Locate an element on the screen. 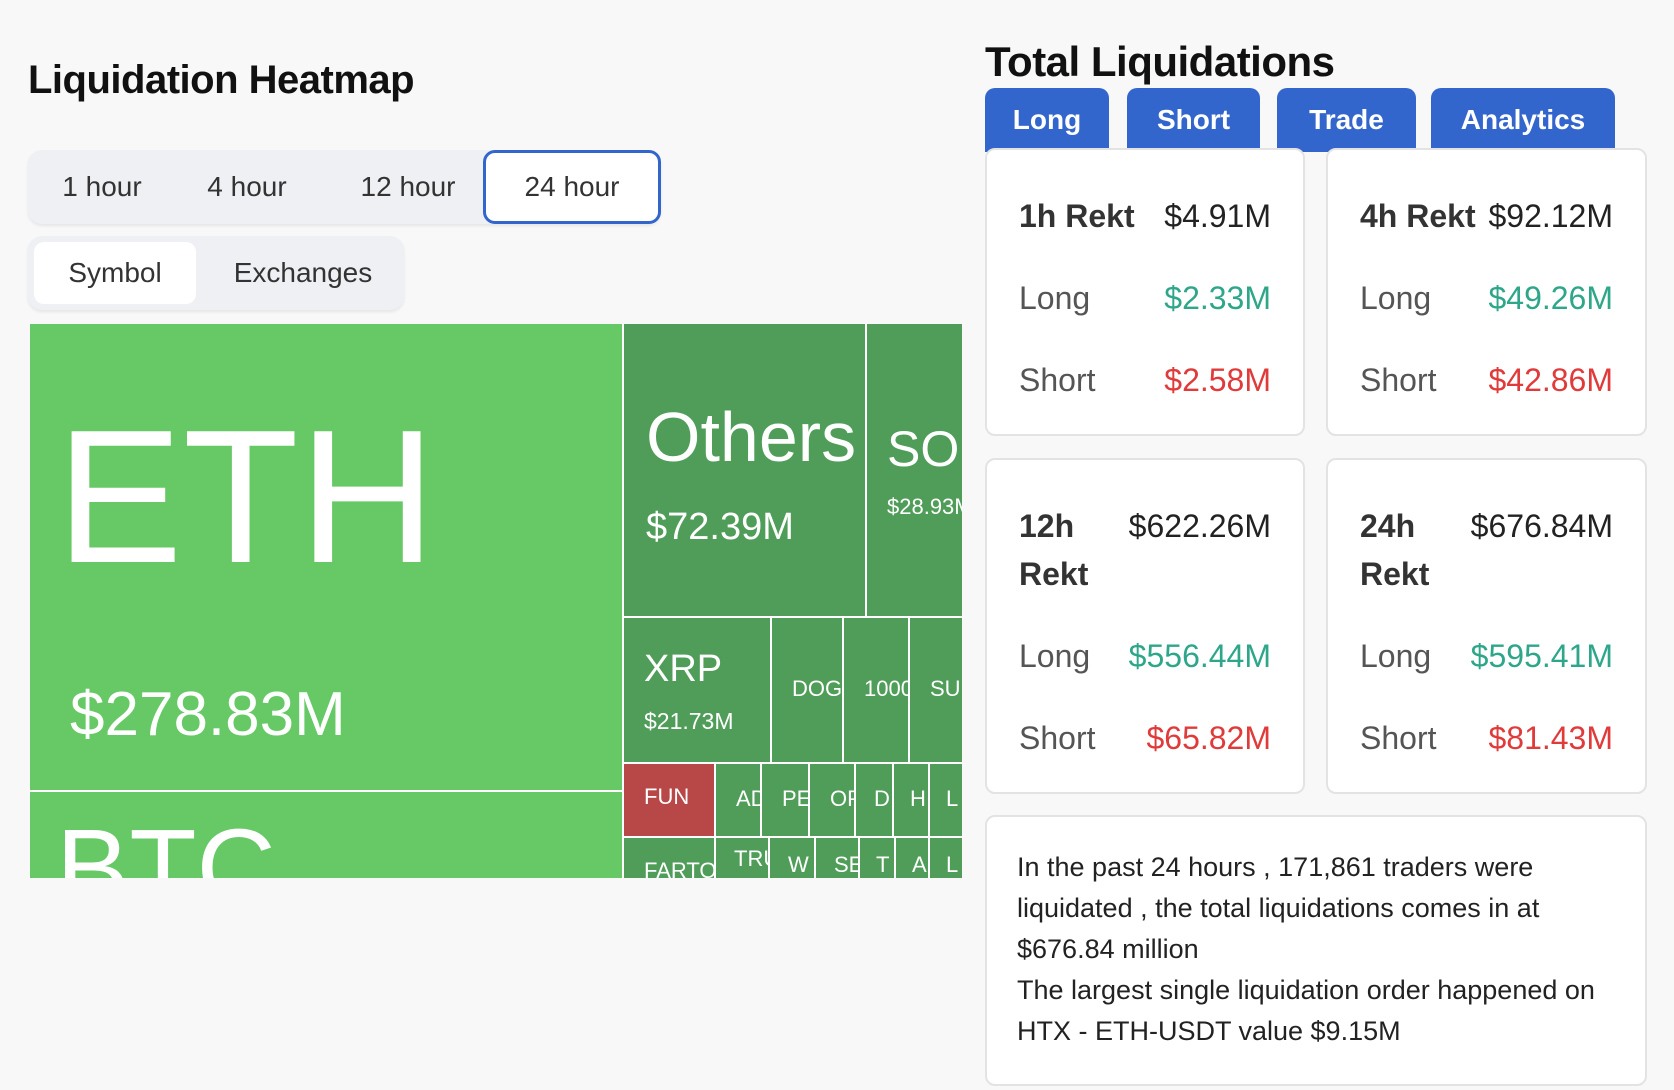 Image resolution: width=1674 pixels, height=1090 pixels. tile-tru: TRU is located at coordinates (743, 858).